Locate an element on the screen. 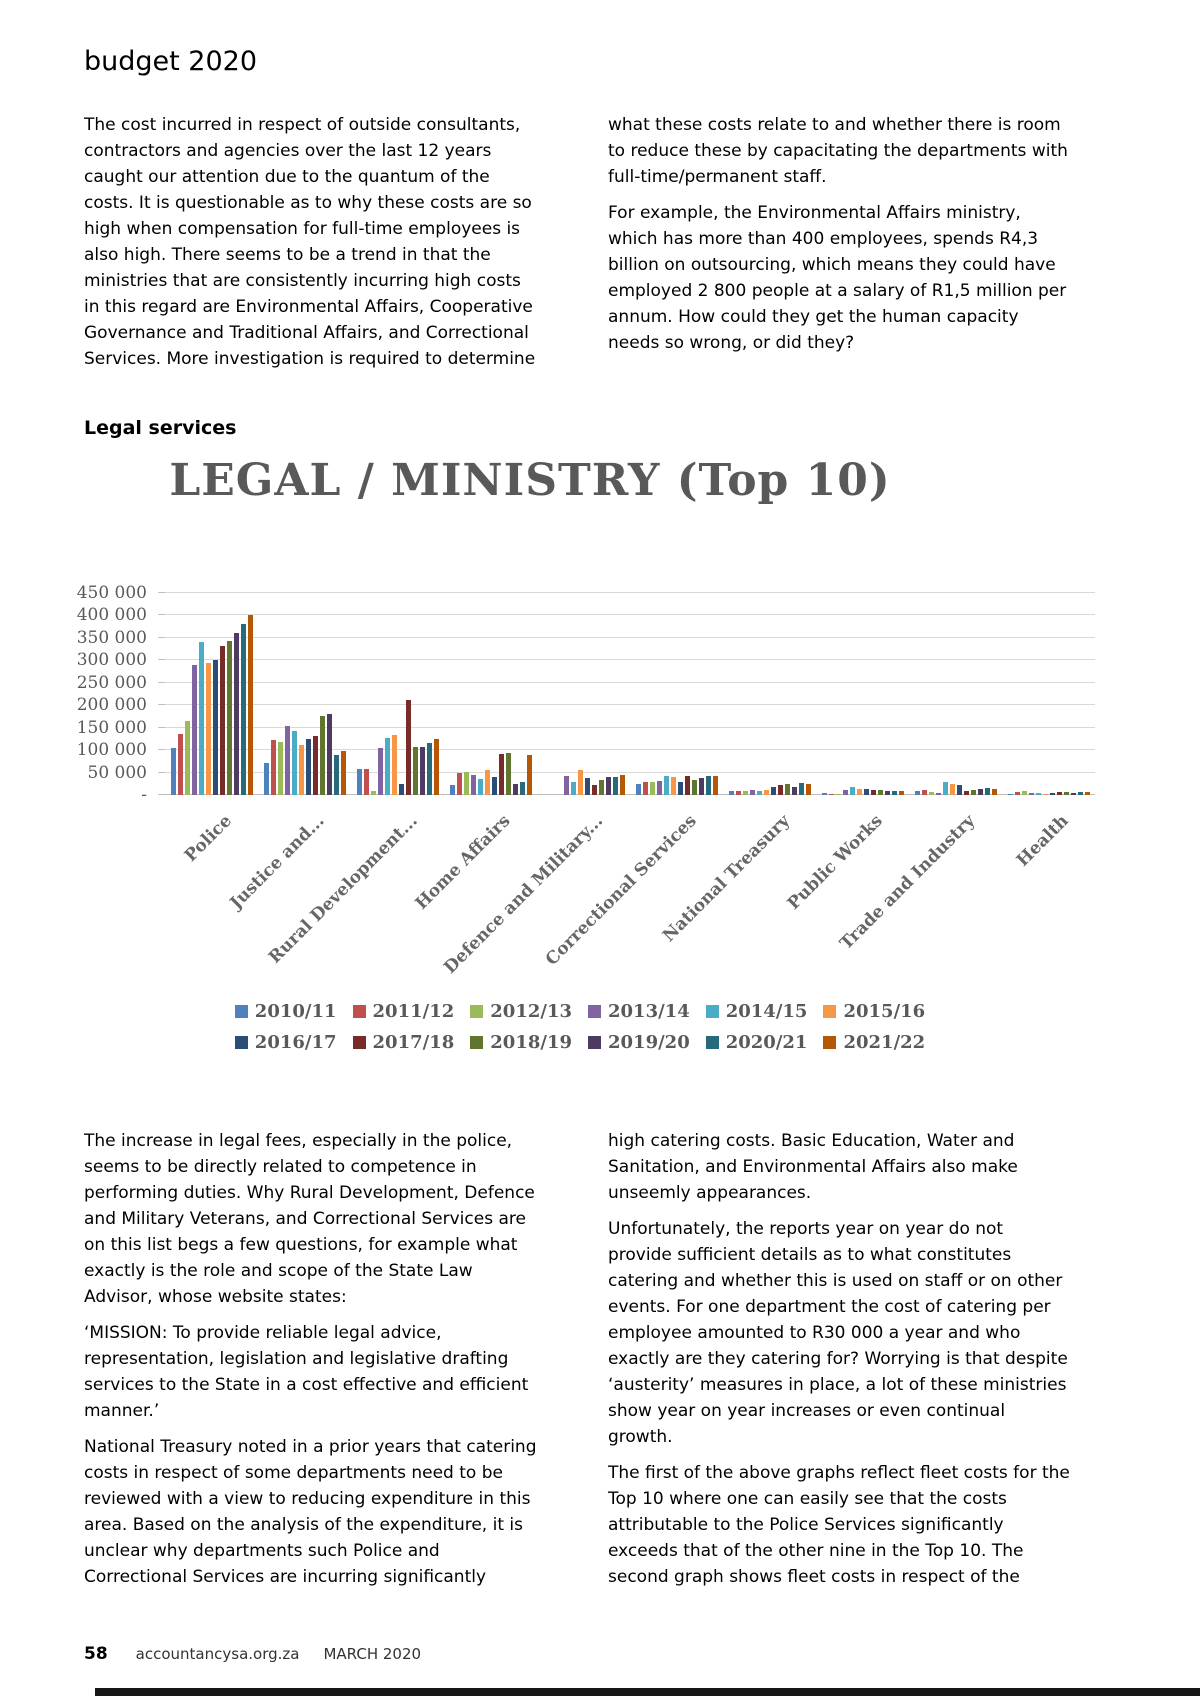  legend-item: 2010/11 is located at coordinates (285, 1011).